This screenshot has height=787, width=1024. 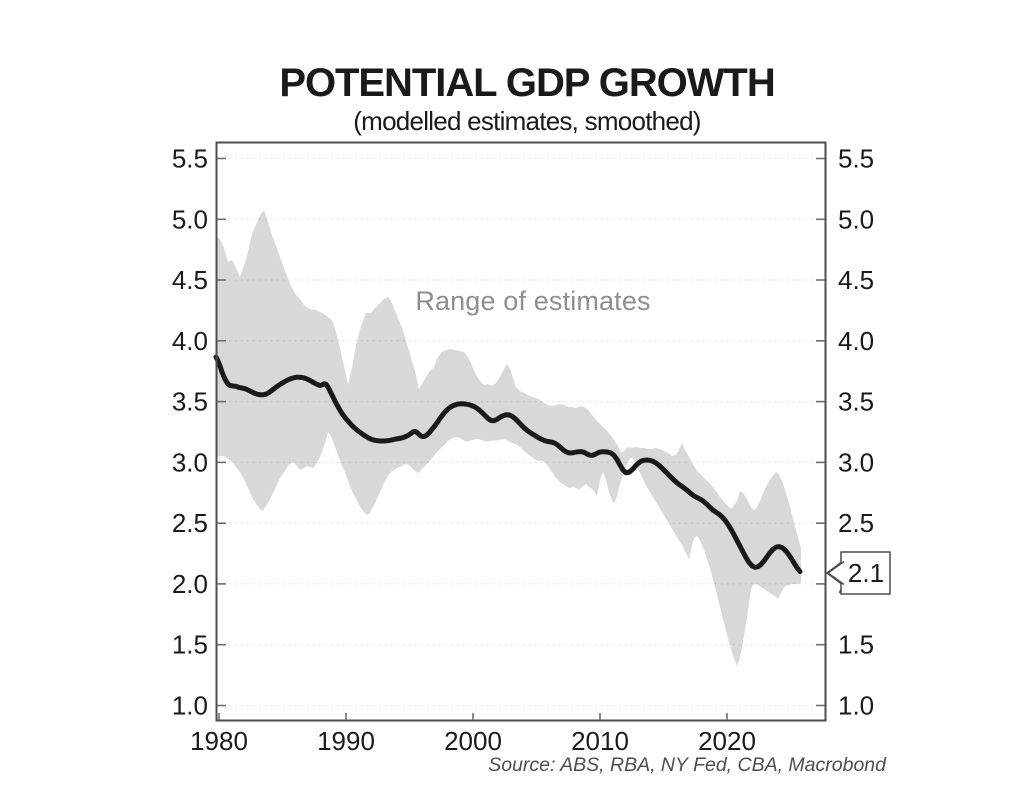 I want to click on svg-text: 2.0, so click(x=190, y=584).